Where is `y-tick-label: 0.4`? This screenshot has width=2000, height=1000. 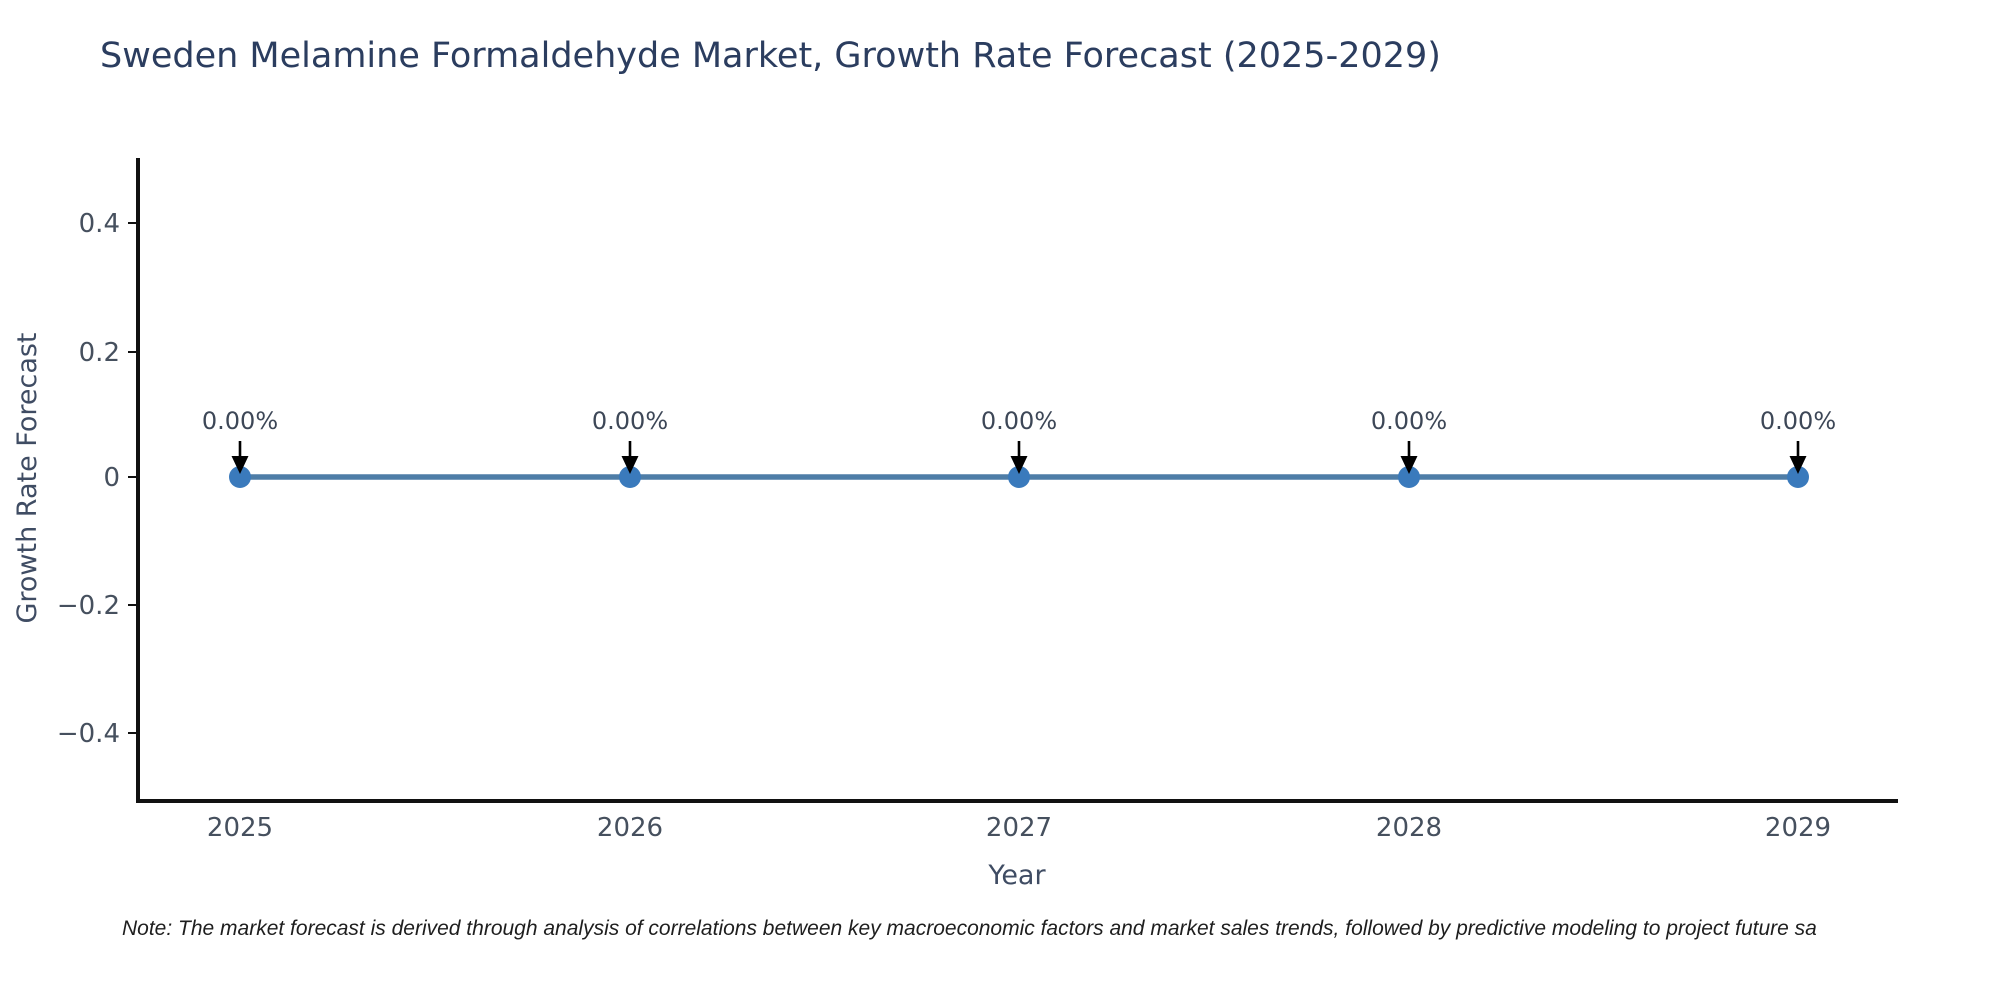 y-tick-label: 0.4 is located at coordinates (99, 224).